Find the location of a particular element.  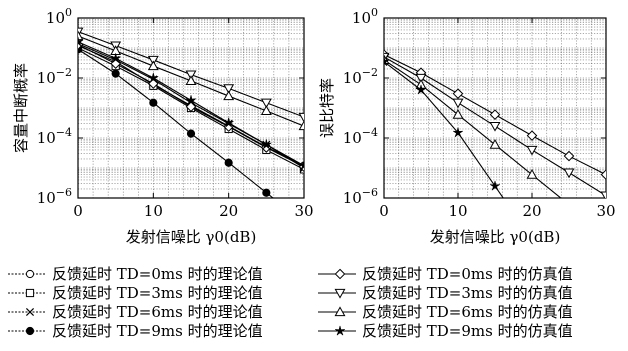

legend-item: 反馈延时 TD=0ms 时的仿真值 is located at coordinates (445, 274).